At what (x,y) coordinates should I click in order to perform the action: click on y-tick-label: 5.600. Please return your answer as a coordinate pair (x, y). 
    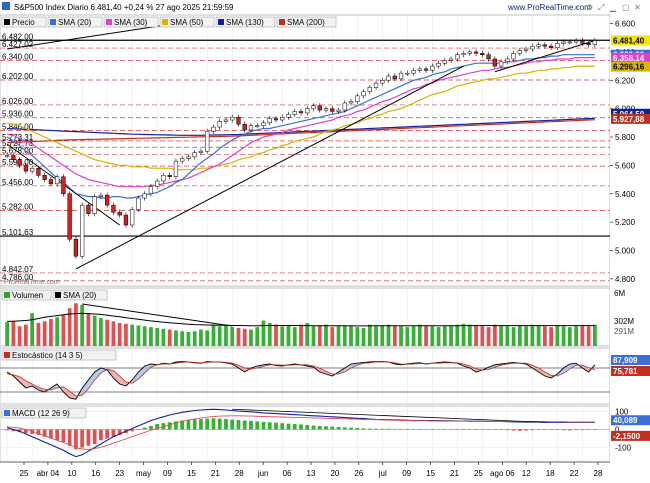
    Looking at the image, I should click on (625, 165).